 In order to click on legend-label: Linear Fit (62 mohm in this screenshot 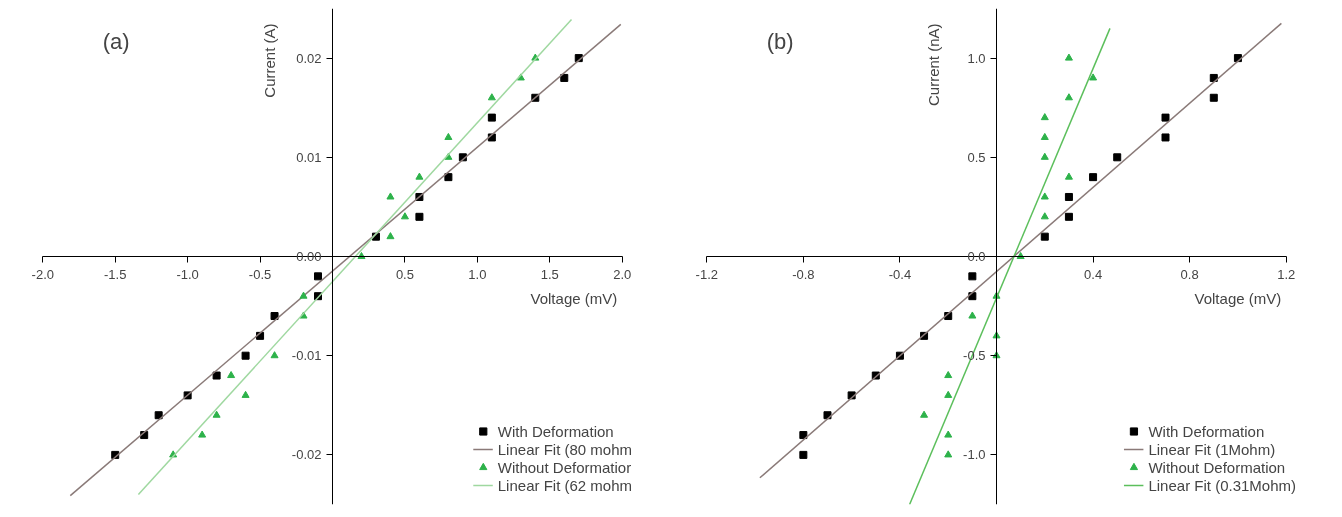, I will do `click(564, 485)`.